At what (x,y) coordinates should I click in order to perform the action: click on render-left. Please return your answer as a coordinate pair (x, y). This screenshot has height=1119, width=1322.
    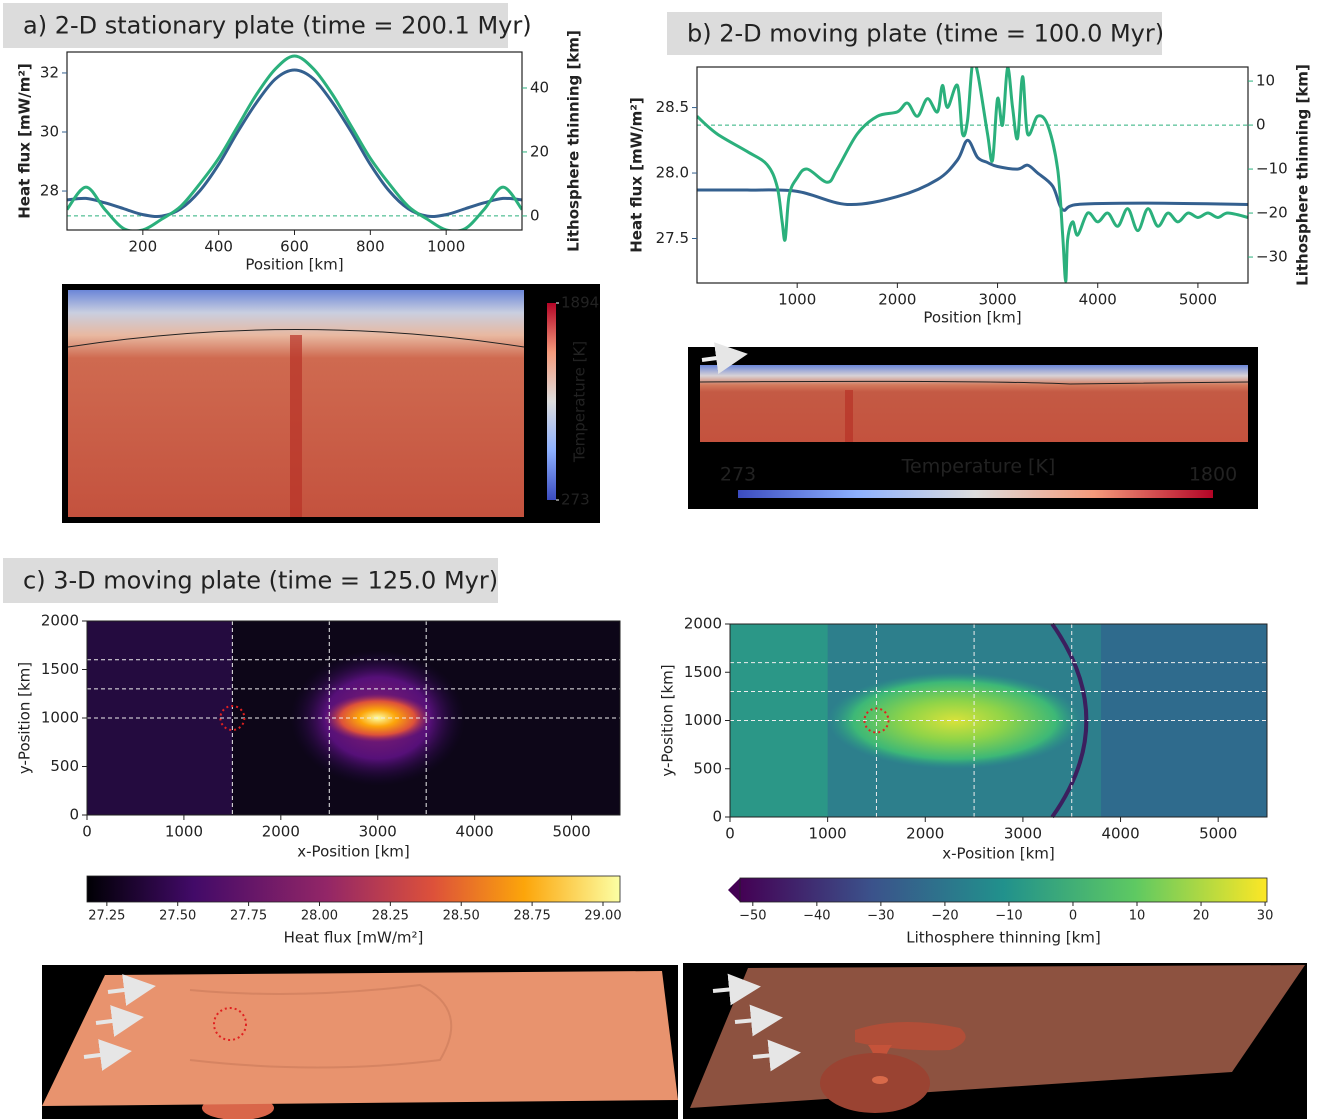
    Looking at the image, I should click on (360, 1042).